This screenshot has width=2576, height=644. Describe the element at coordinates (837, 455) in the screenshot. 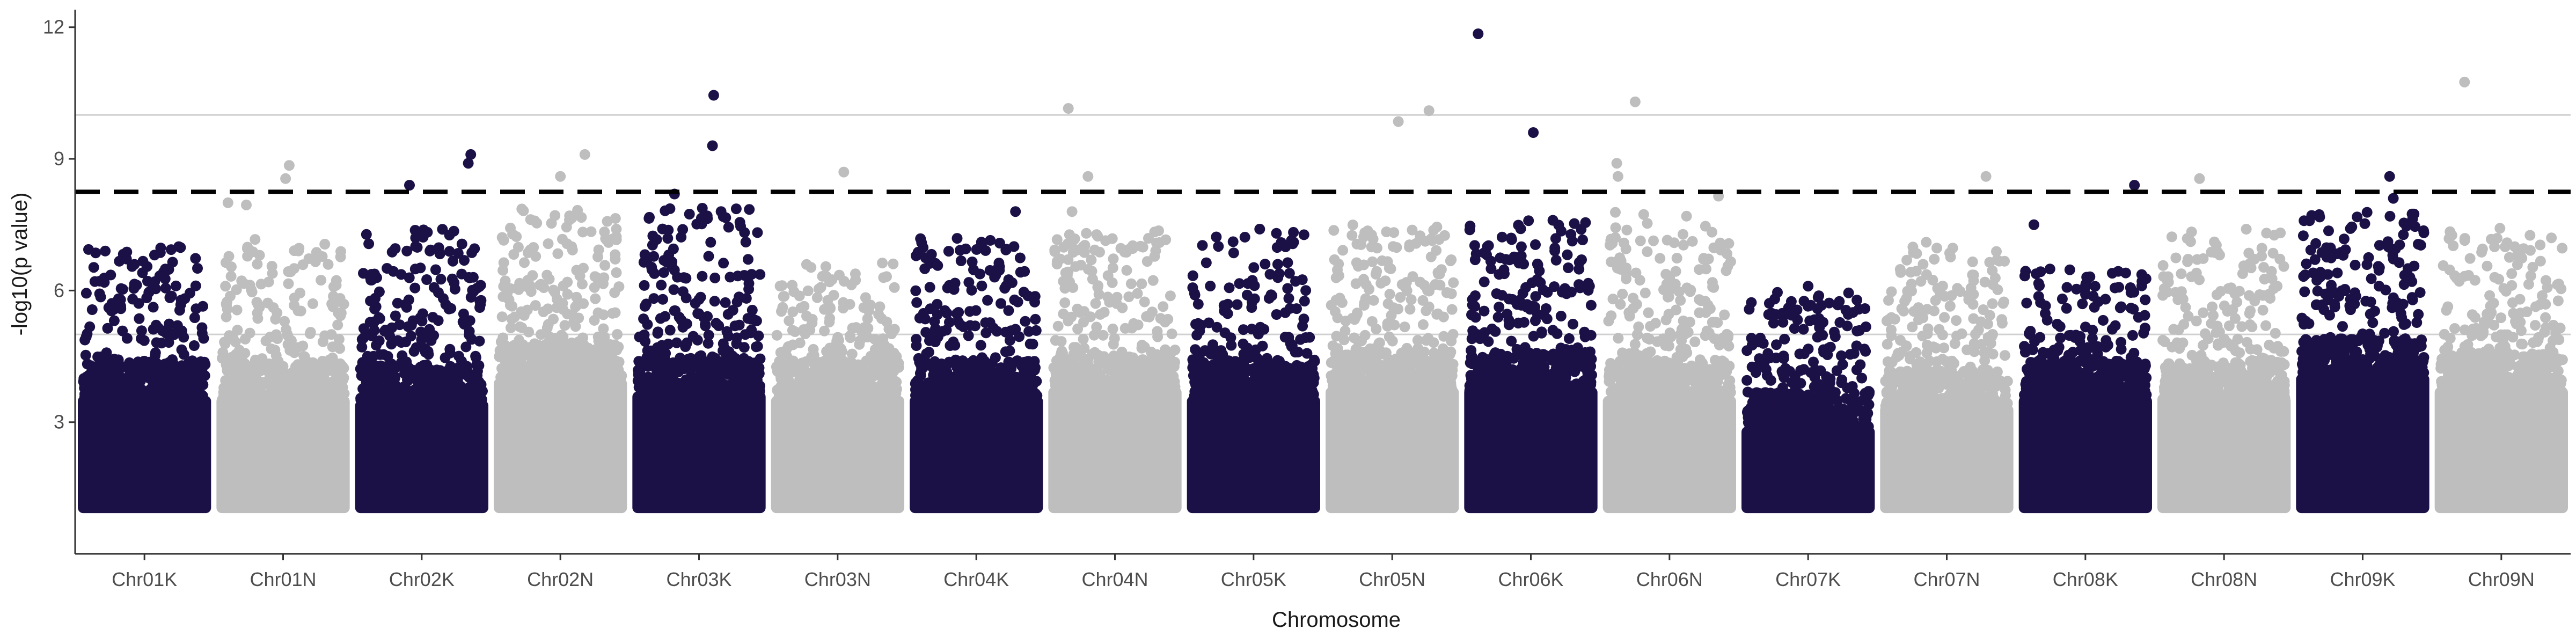

I see `point-cloud-Chr03N` at that location.